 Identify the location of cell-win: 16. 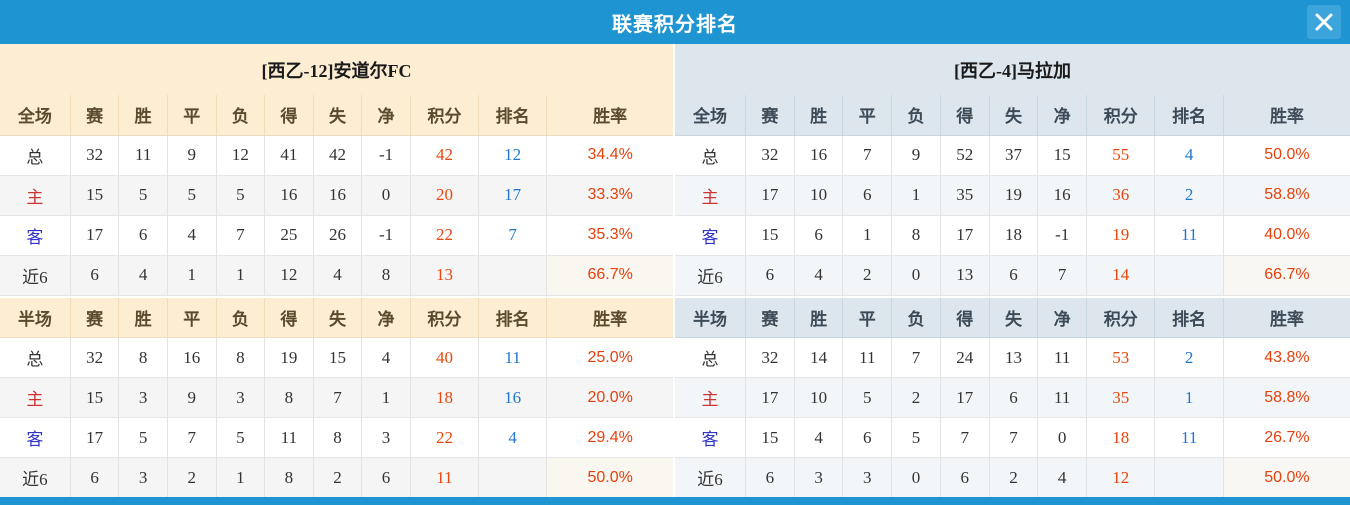
(819, 155).